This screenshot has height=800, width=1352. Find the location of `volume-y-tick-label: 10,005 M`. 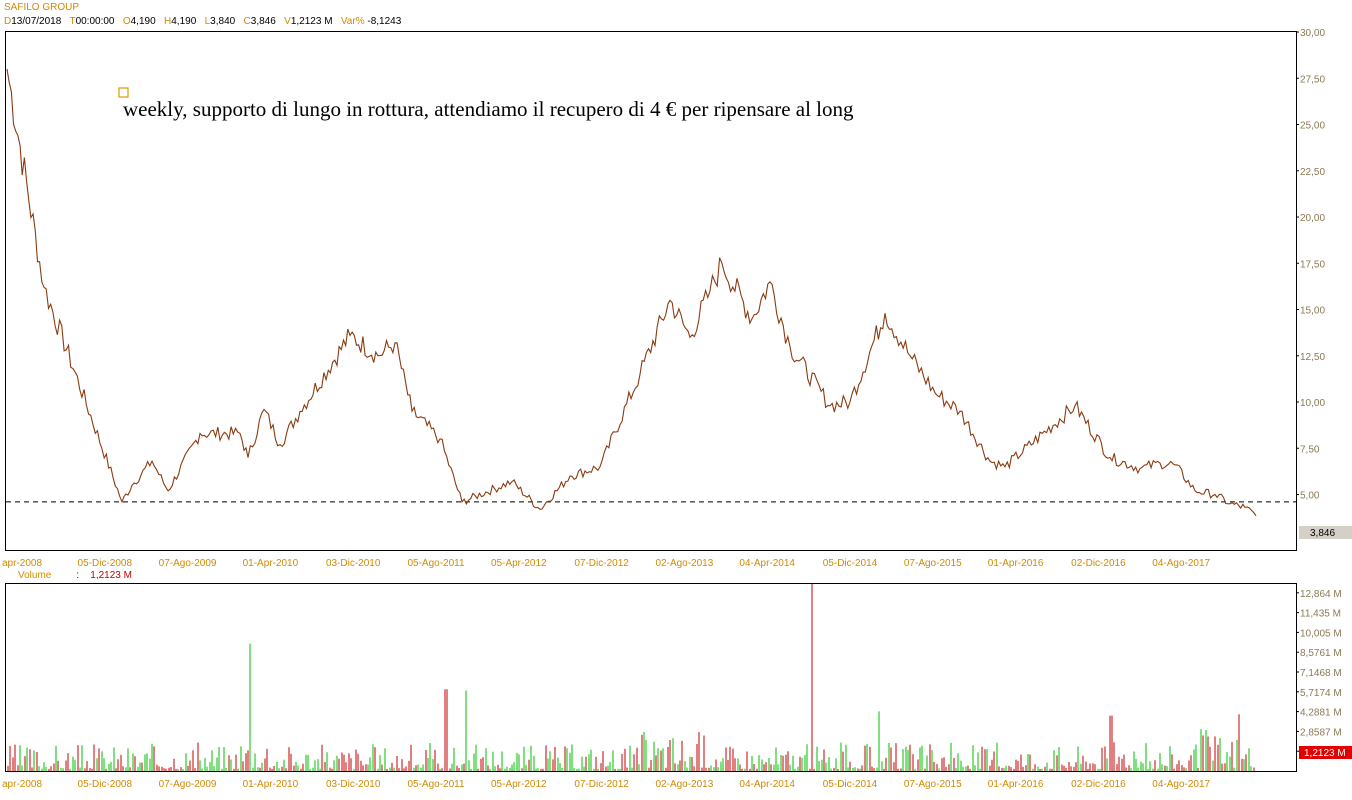

volume-y-tick-label: 10,005 M is located at coordinates (1321, 633).